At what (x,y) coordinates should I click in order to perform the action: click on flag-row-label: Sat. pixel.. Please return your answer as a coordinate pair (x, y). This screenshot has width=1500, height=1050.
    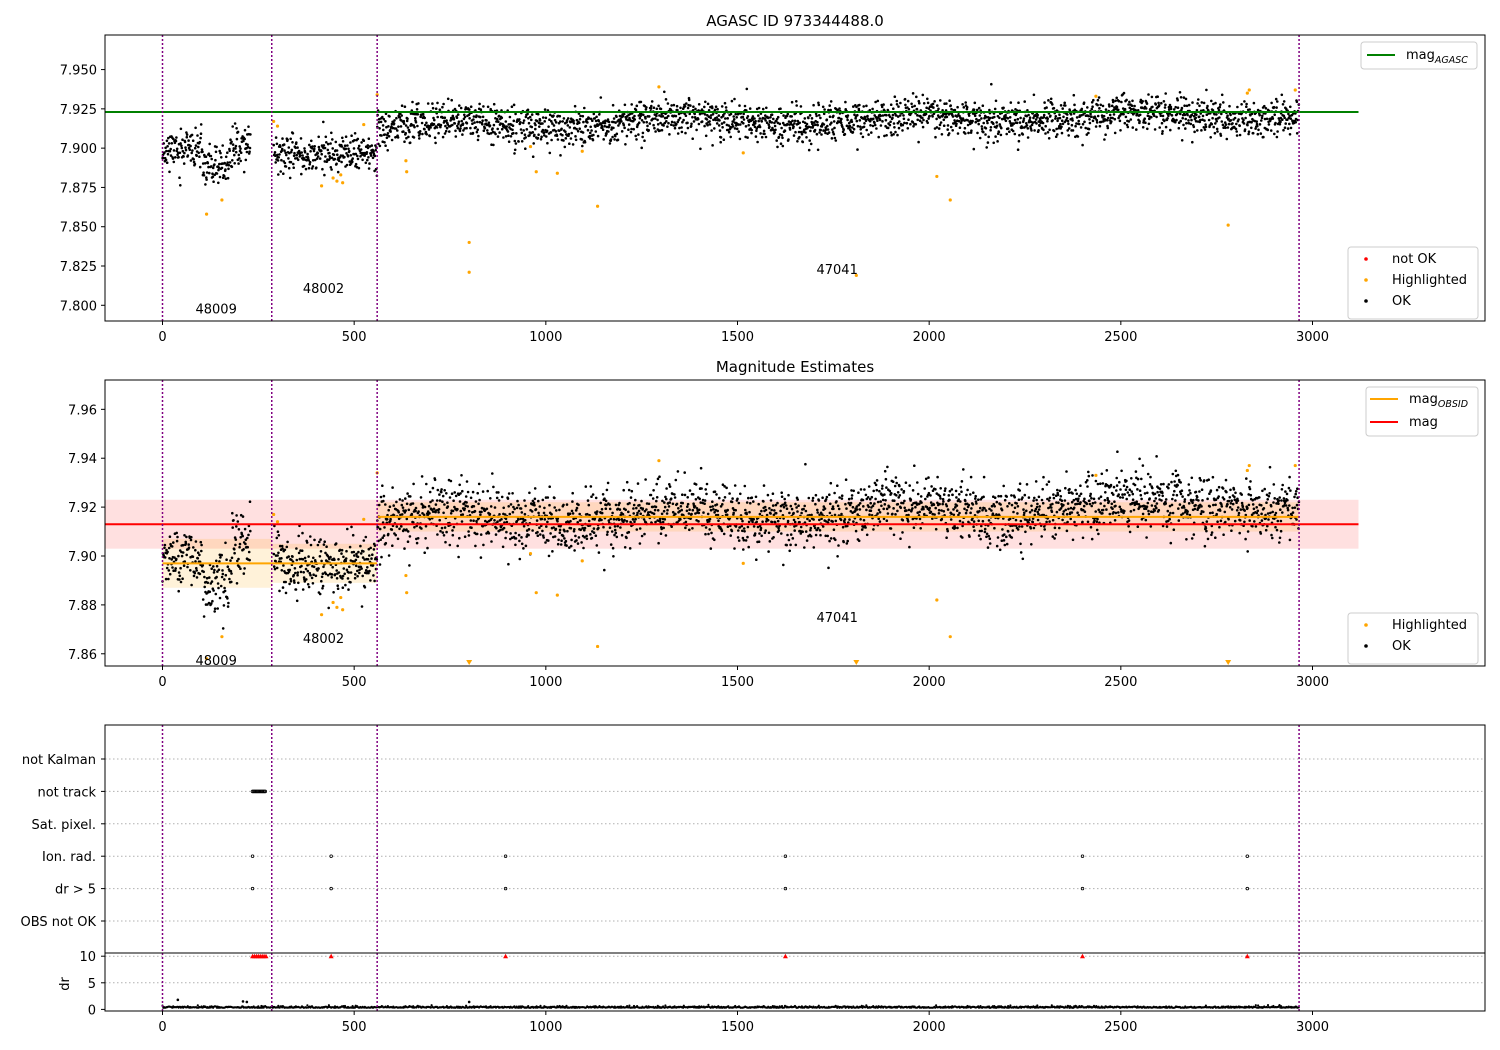
    Looking at the image, I should click on (64, 825).